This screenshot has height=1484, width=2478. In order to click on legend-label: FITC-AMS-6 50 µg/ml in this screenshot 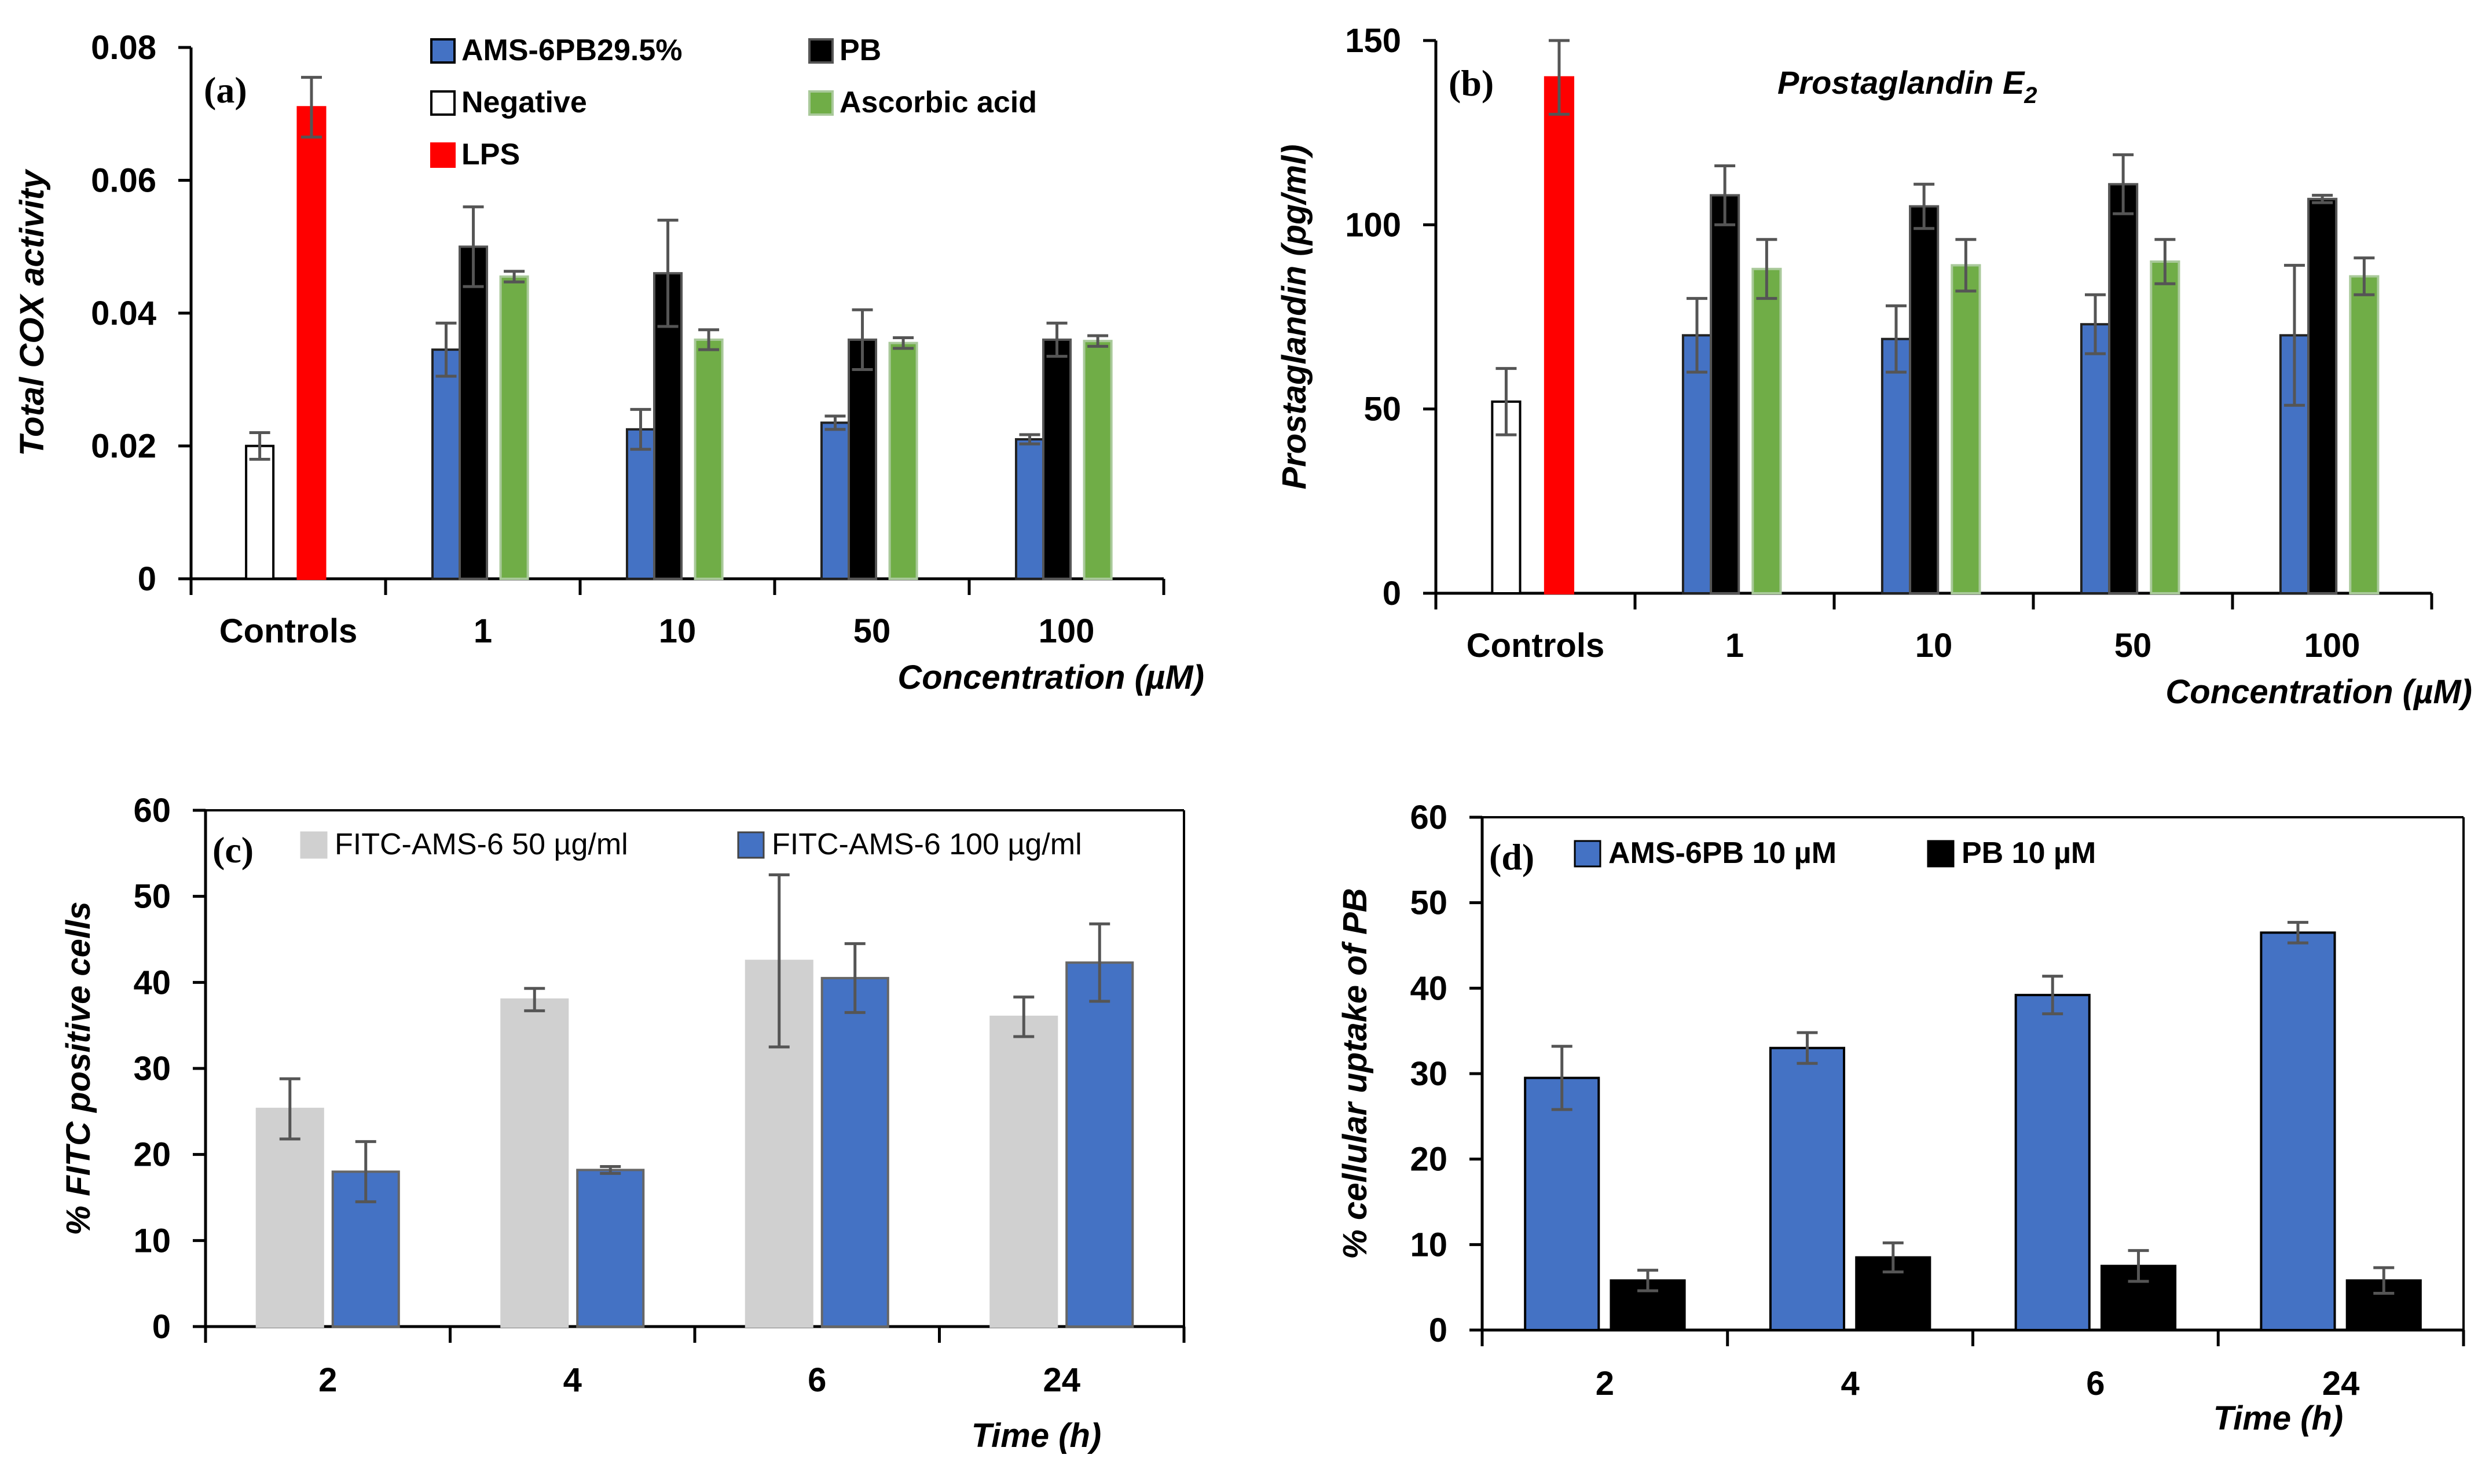, I will do `click(481, 845)`.